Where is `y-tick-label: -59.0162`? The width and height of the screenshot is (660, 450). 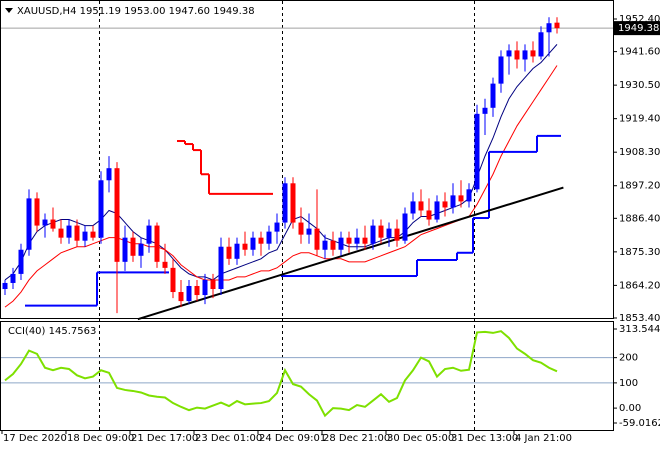 y-tick-label: -59.0162 is located at coordinates (639, 423).